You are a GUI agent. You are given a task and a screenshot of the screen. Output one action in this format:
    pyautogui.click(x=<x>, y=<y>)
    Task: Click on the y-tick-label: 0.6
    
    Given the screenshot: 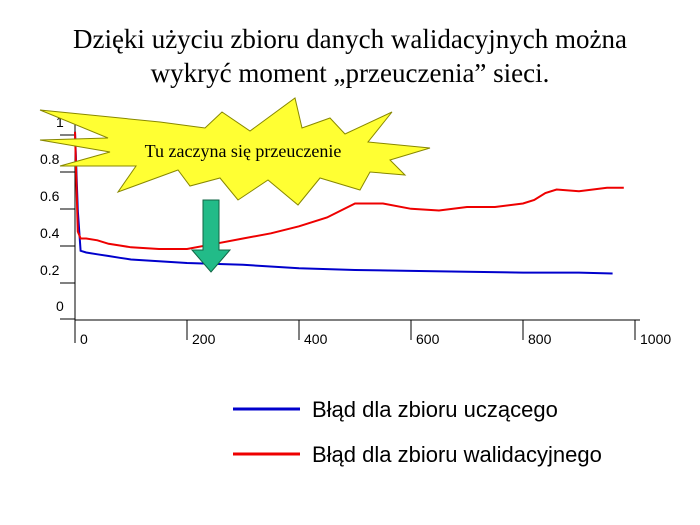 What is the action you would take?
    pyautogui.click(x=50, y=196)
    